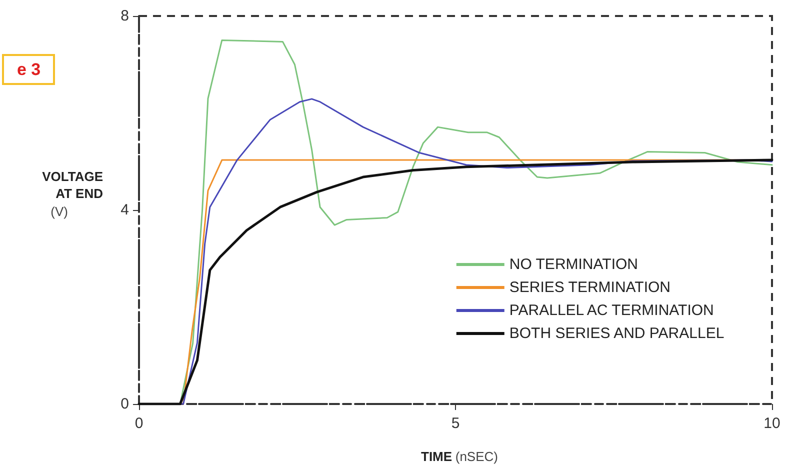 This screenshot has height=476, width=790. Describe the element at coordinates (29, 69) in the screenshot. I see `text: e 3` at that location.